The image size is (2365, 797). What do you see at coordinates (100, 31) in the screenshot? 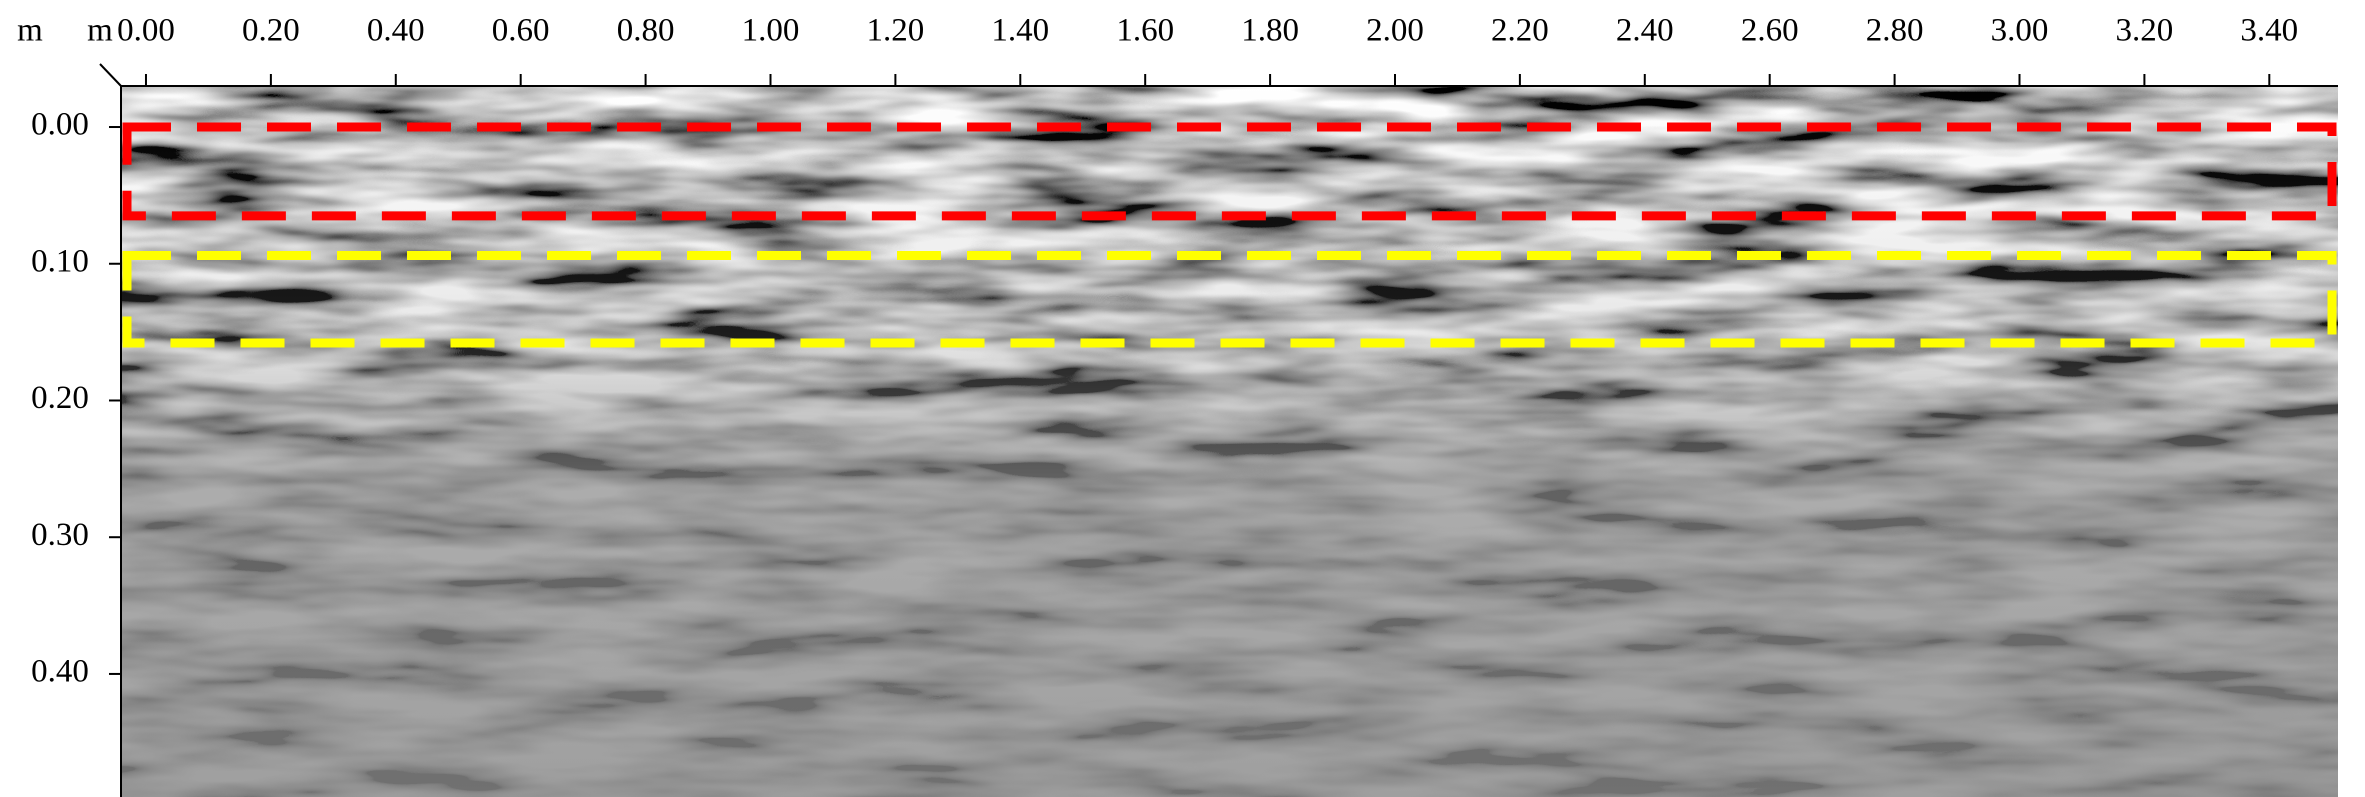
I see `x-unit: m` at bounding box center [100, 31].